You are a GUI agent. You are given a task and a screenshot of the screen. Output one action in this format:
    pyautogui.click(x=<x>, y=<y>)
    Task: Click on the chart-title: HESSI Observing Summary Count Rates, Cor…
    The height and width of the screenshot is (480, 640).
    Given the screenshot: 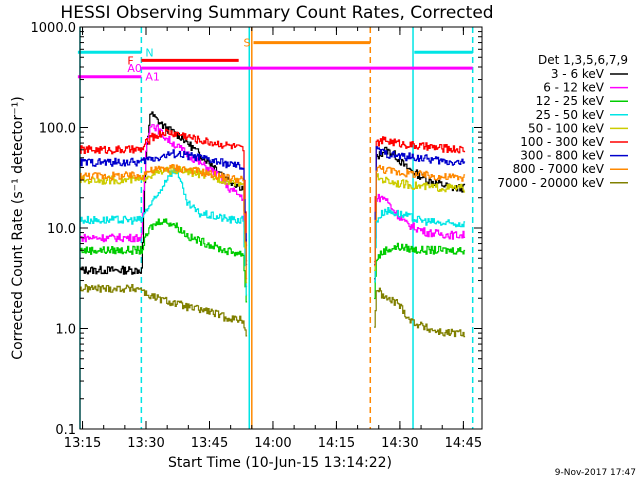 What is the action you would take?
    pyautogui.click(x=276, y=13)
    